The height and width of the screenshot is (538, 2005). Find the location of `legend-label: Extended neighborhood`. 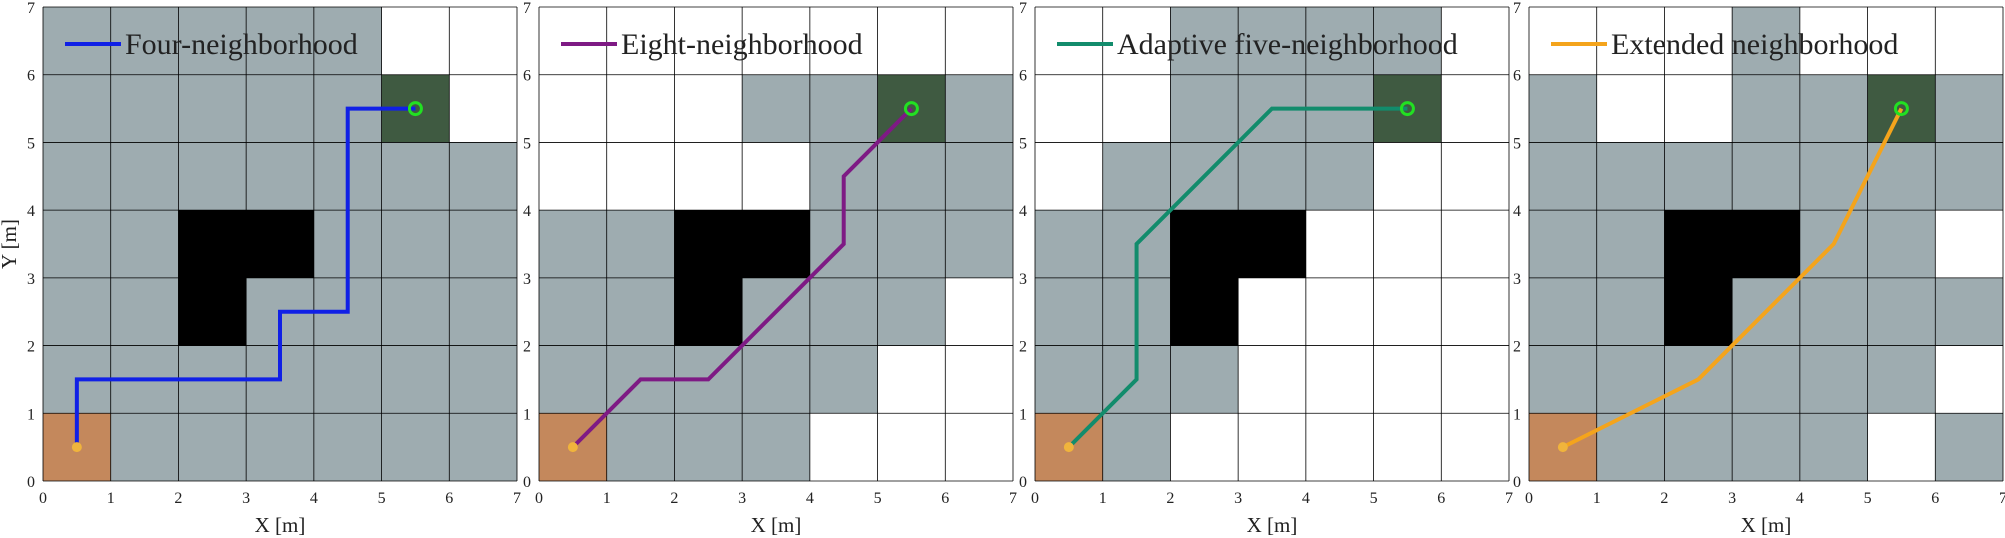

legend-label: Extended neighborhood is located at coordinates (1754, 44).